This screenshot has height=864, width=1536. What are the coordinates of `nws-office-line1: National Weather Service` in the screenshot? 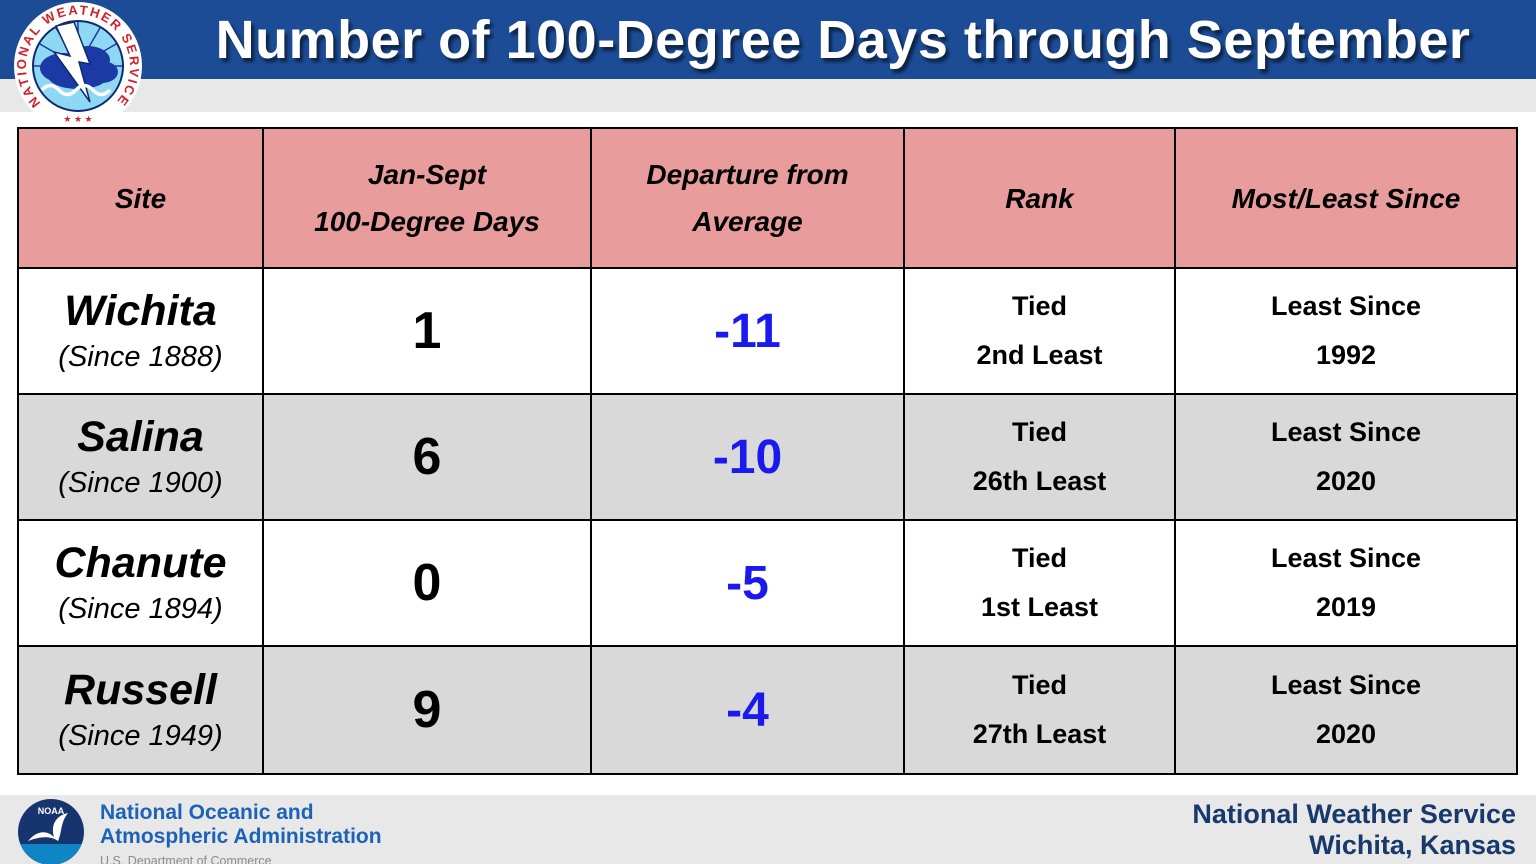 It's located at (1354, 814).